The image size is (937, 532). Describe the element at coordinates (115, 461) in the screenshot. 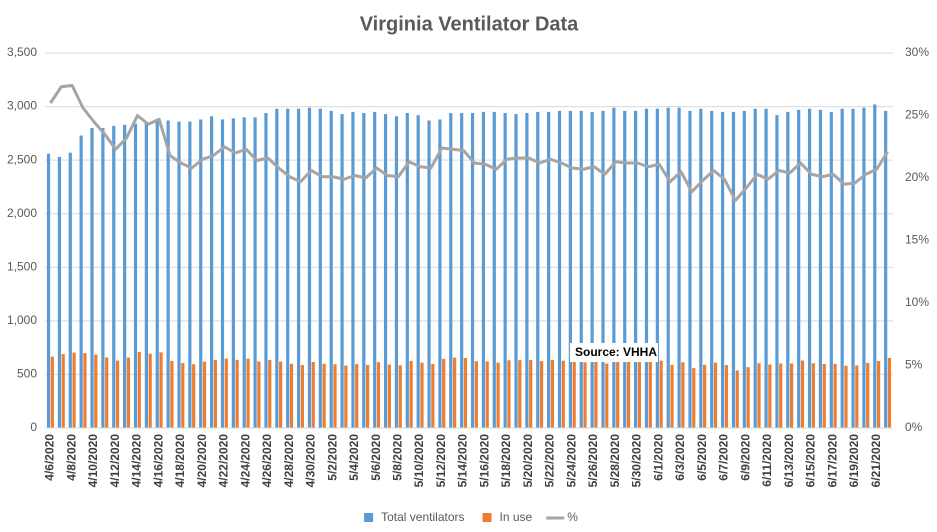

I see `x-tick-label: 4/12/2020` at that location.